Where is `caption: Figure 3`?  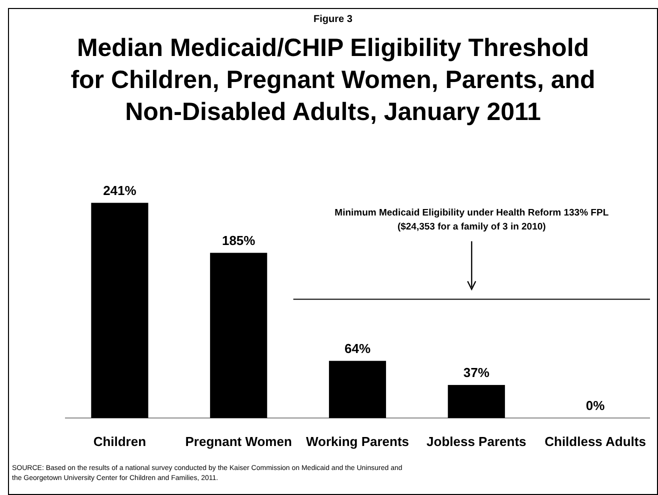
caption: Figure 3 is located at coordinates (333, 19).